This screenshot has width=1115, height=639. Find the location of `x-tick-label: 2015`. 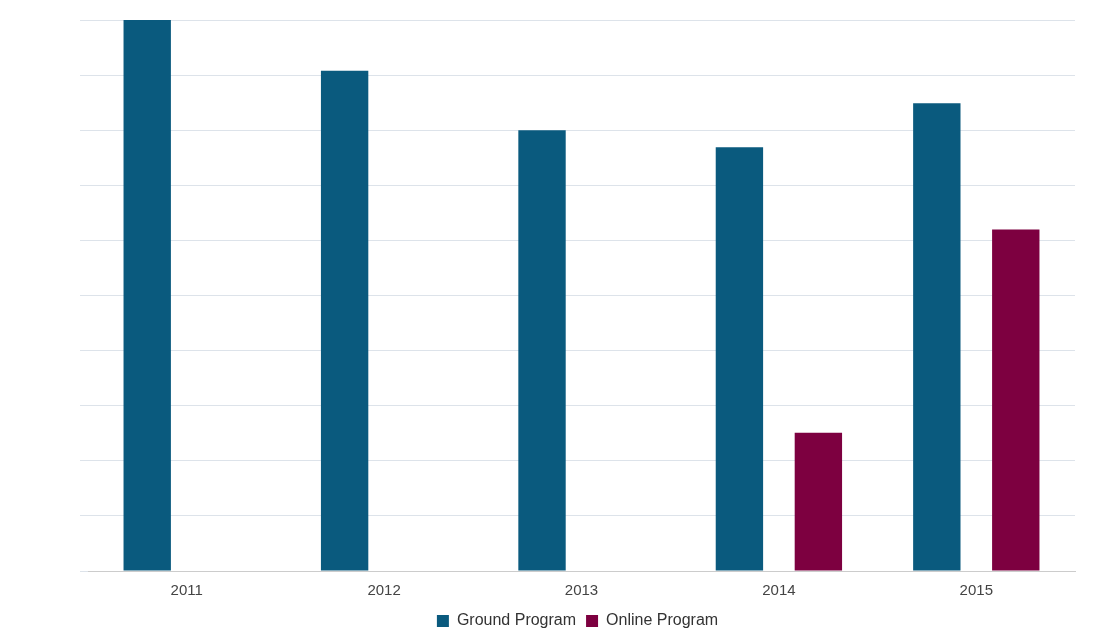

x-tick-label: 2015 is located at coordinates (976, 590).